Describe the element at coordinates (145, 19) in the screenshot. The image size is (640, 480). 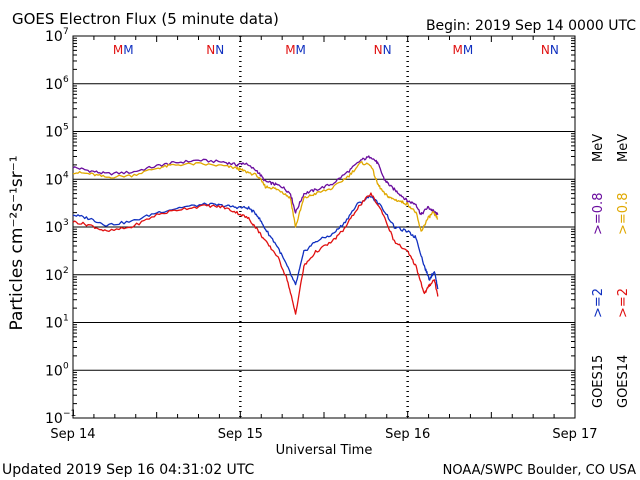
I see `chart-title: GOES Electron Flux (5 minute data)` at that location.